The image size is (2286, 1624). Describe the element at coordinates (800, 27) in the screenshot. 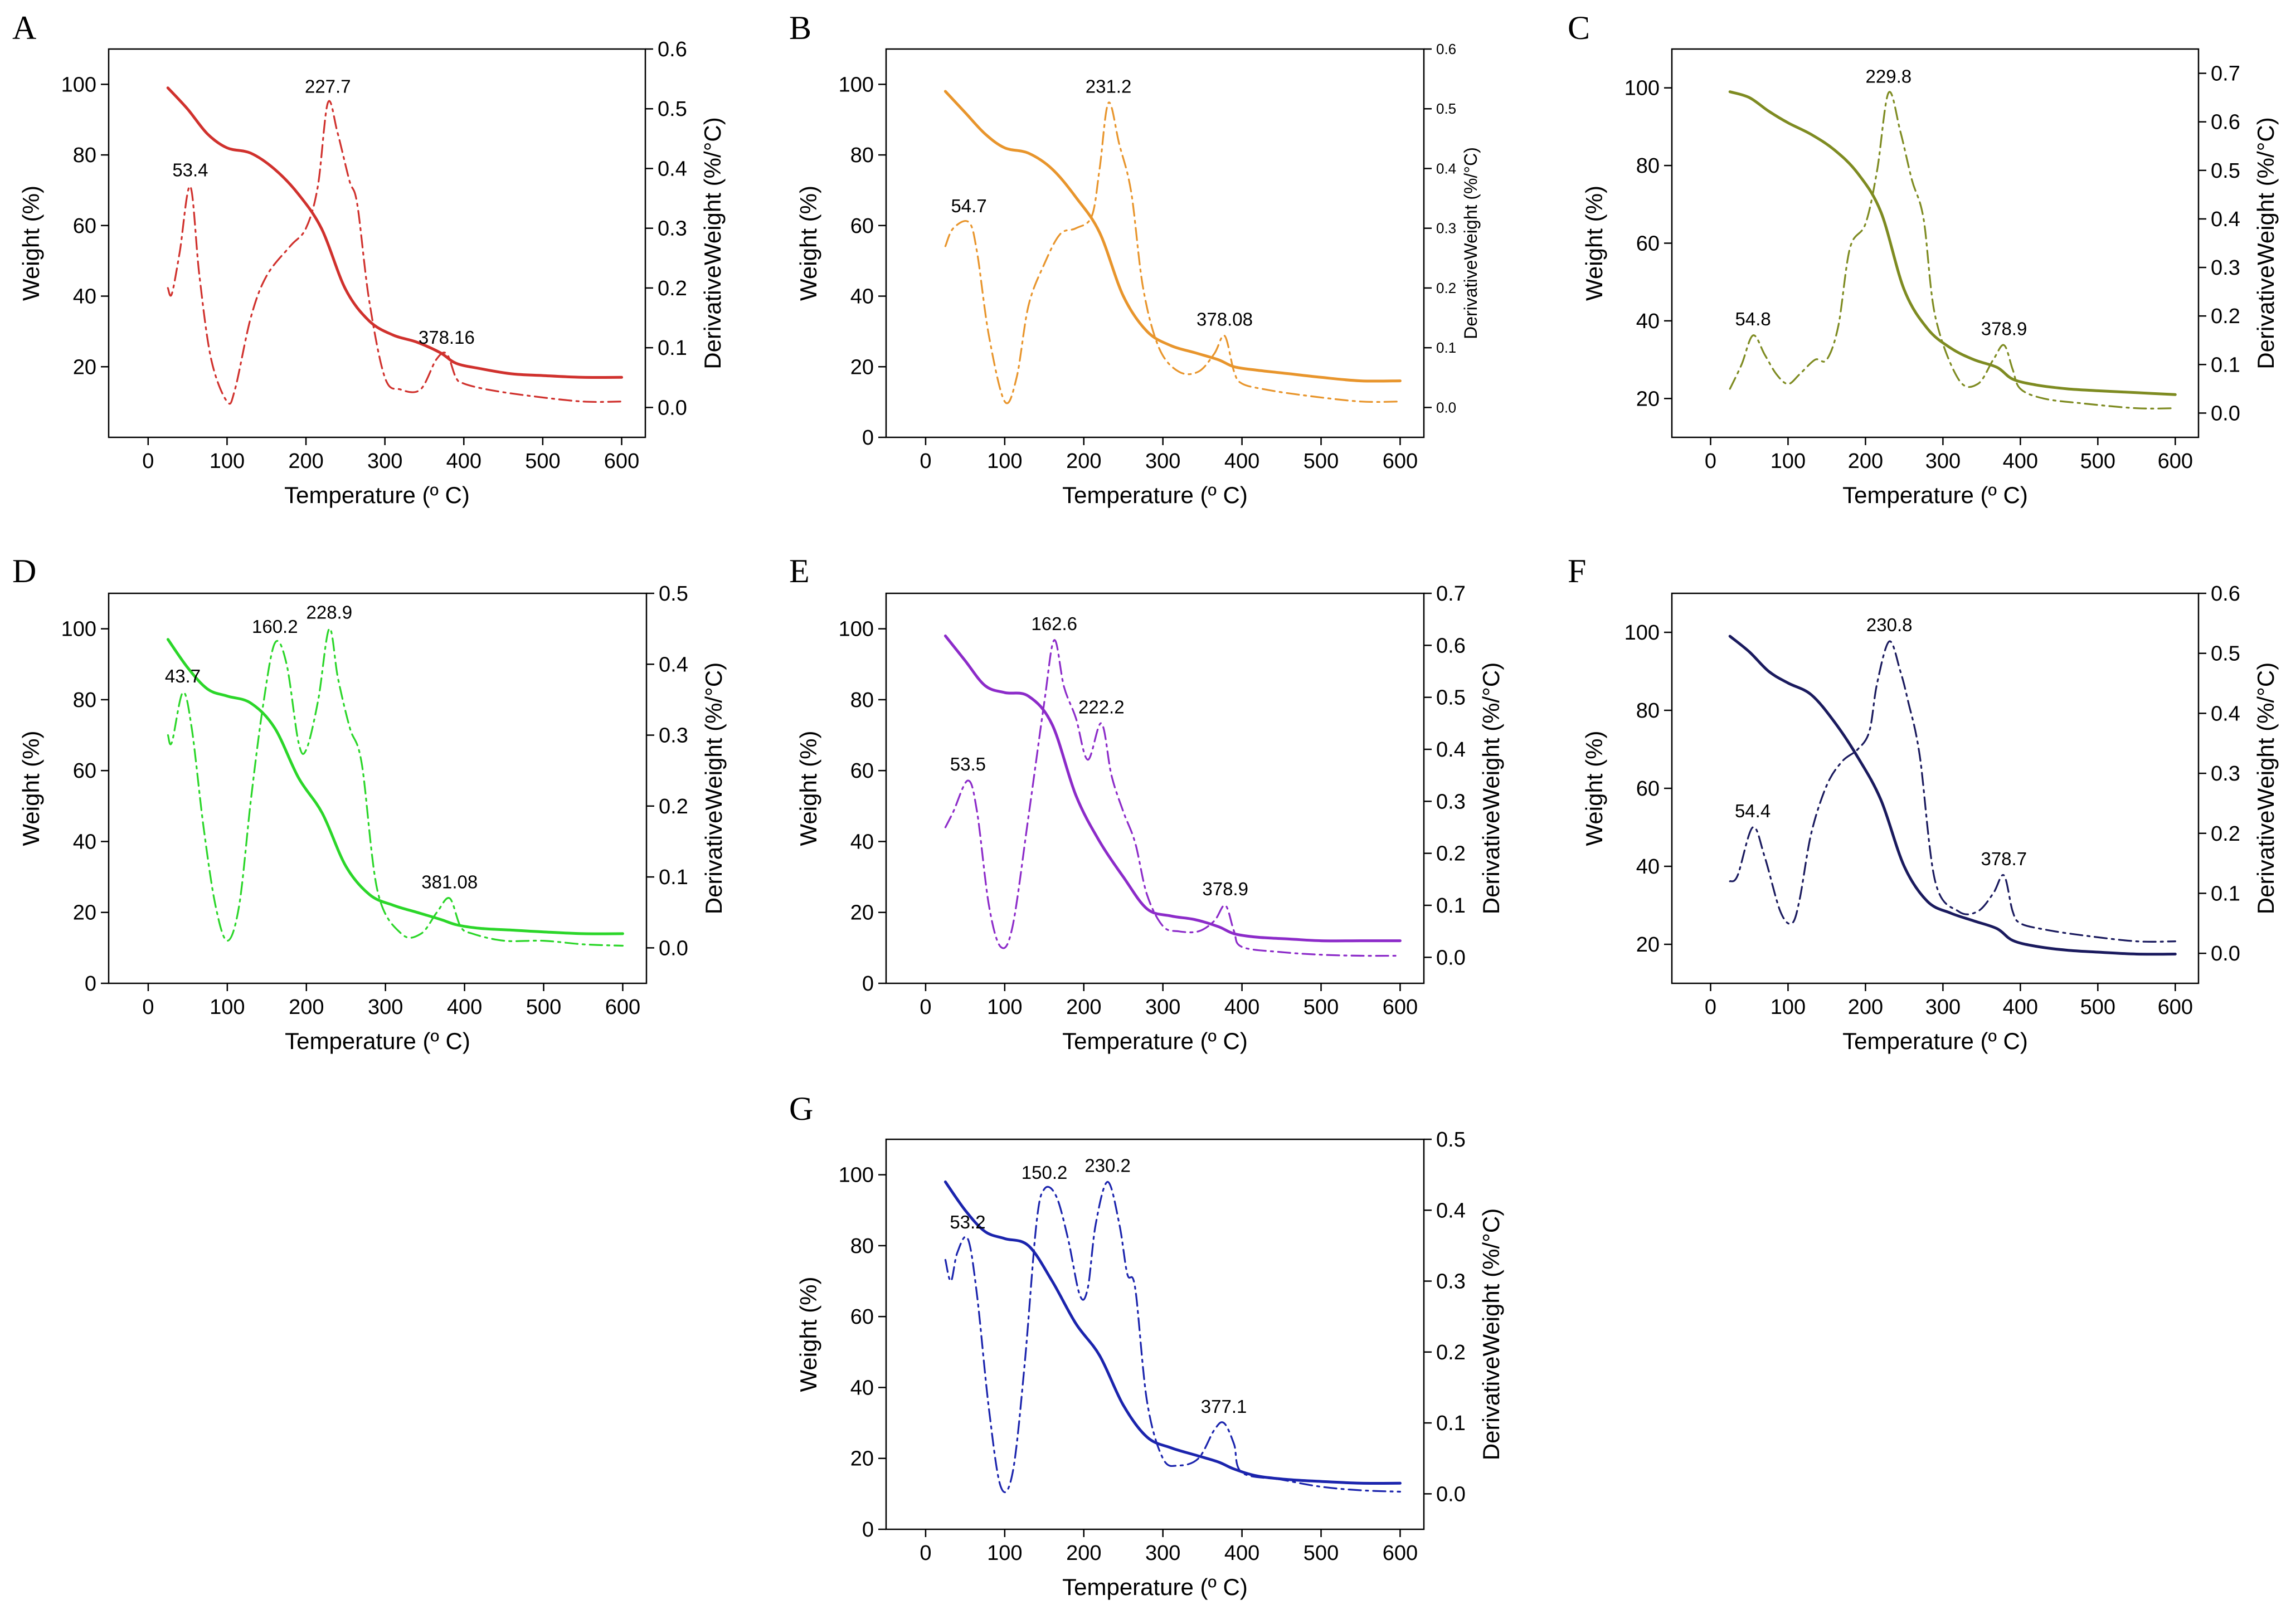

I see `panel-letter: B` at that location.